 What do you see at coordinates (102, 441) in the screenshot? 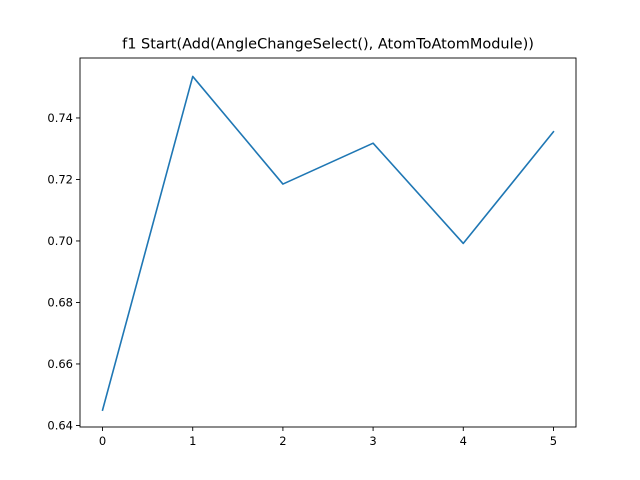
I see `x-tick-label: 0` at bounding box center [102, 441].